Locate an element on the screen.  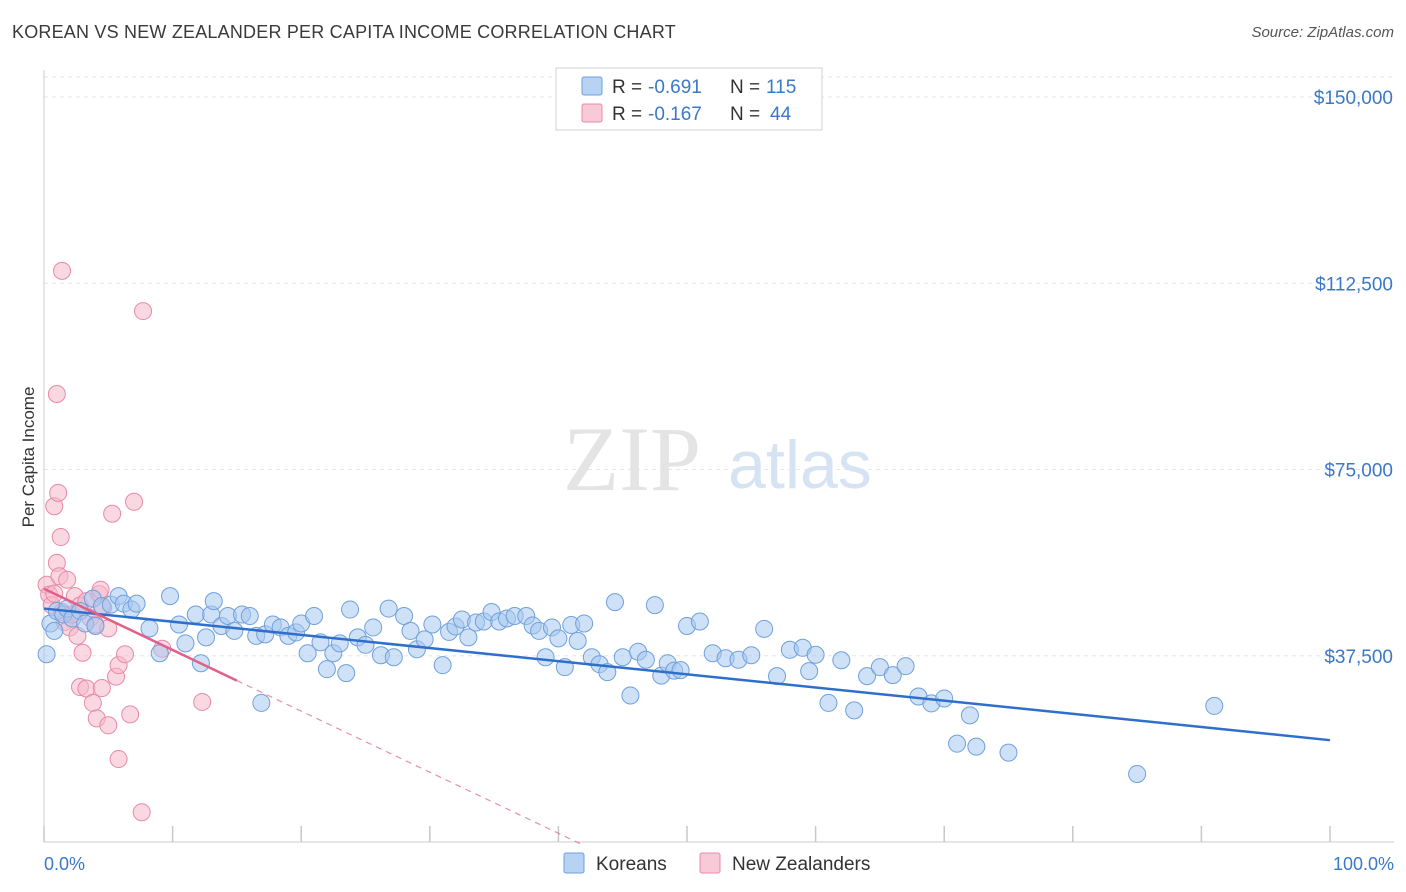
bottom-legend-label-koreans: Koreans is located at coordinates (631, 864).